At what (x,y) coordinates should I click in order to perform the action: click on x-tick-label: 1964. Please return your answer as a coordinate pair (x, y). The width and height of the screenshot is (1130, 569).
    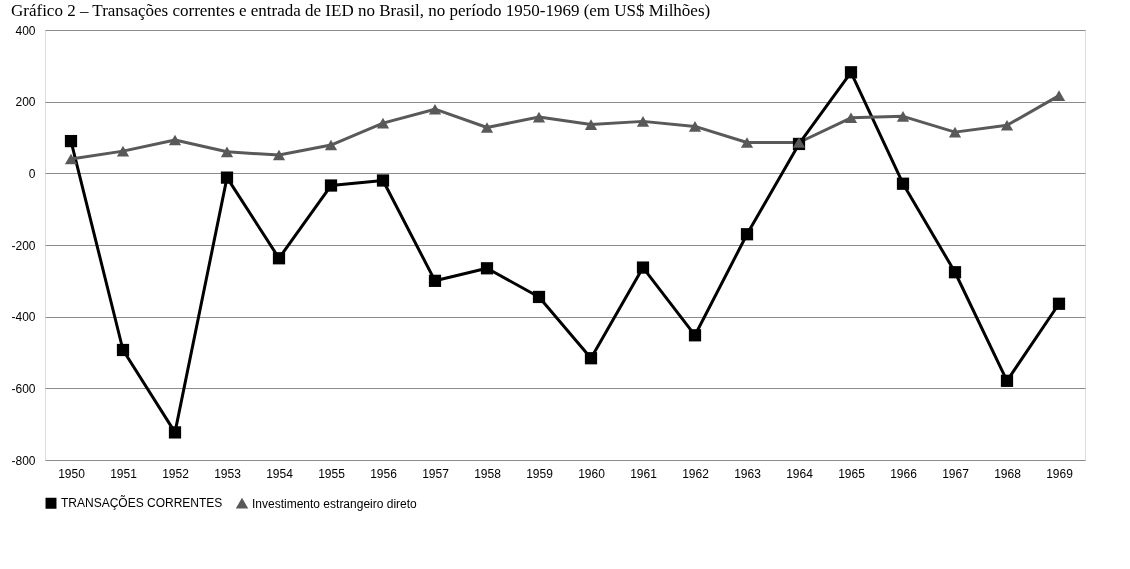
    Looking at the image, I should click on (800, 473).